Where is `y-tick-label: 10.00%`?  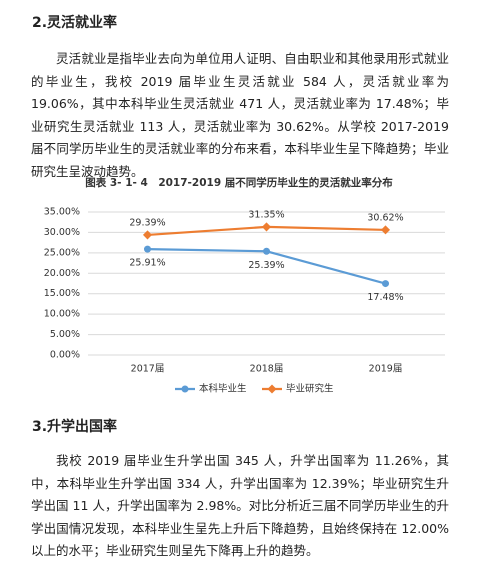
y-tick-label: 10.00% is located at coordinates (62, 314).